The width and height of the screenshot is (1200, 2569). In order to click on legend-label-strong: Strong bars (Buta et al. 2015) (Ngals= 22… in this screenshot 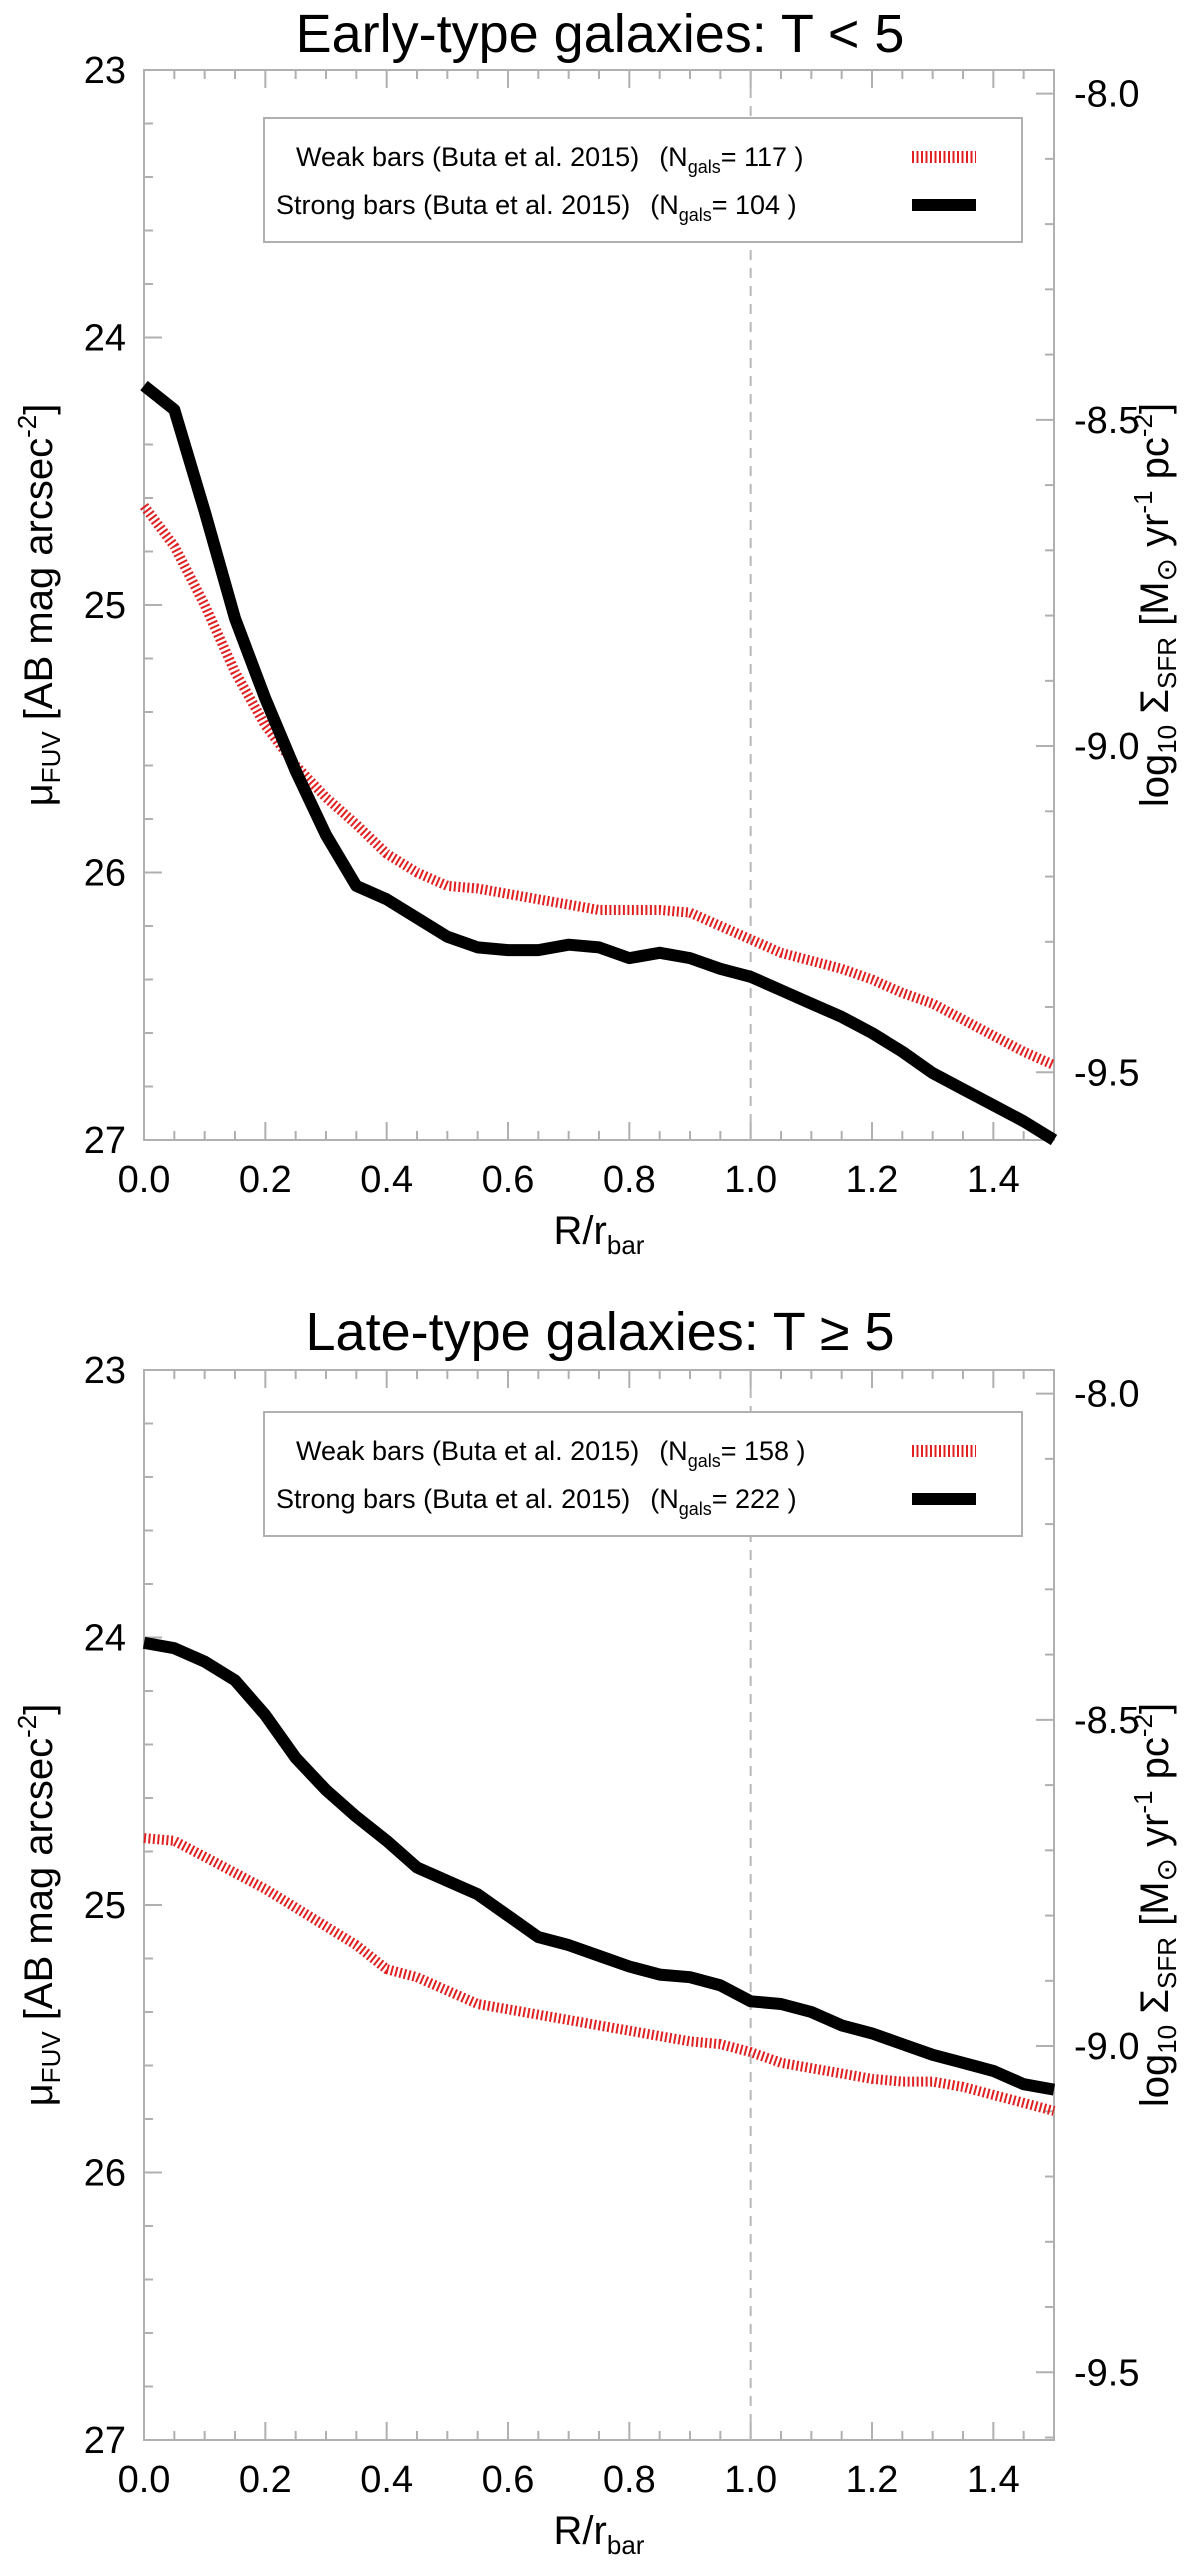, I will do `click(536, 1501)`.